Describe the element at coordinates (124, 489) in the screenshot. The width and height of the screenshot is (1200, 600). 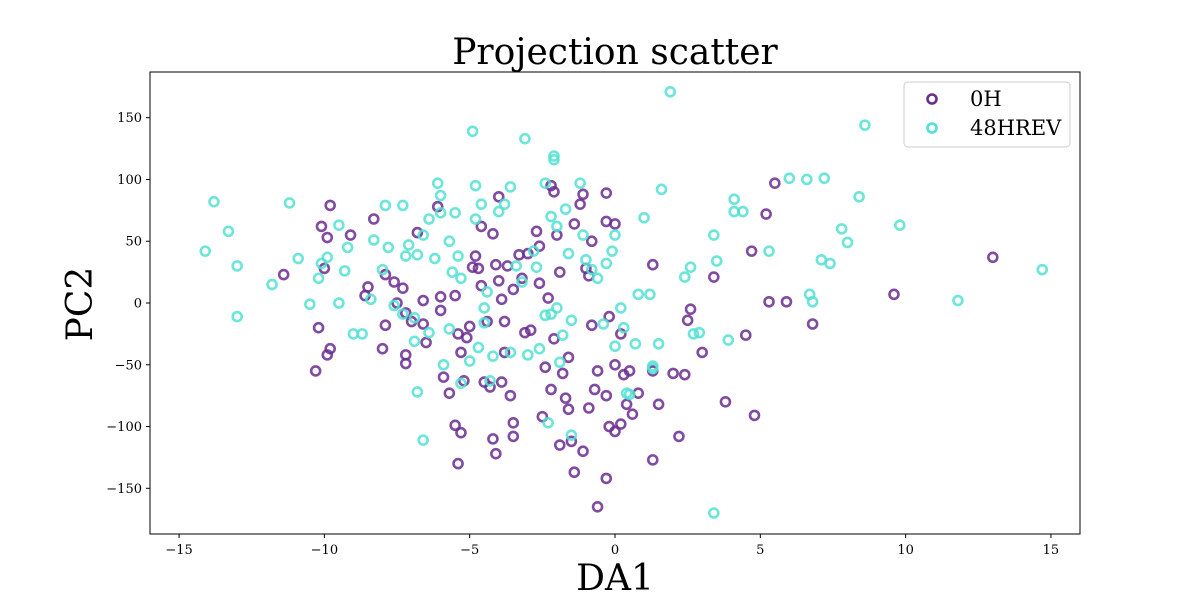
I see `y-tick-label: −150` at that location.